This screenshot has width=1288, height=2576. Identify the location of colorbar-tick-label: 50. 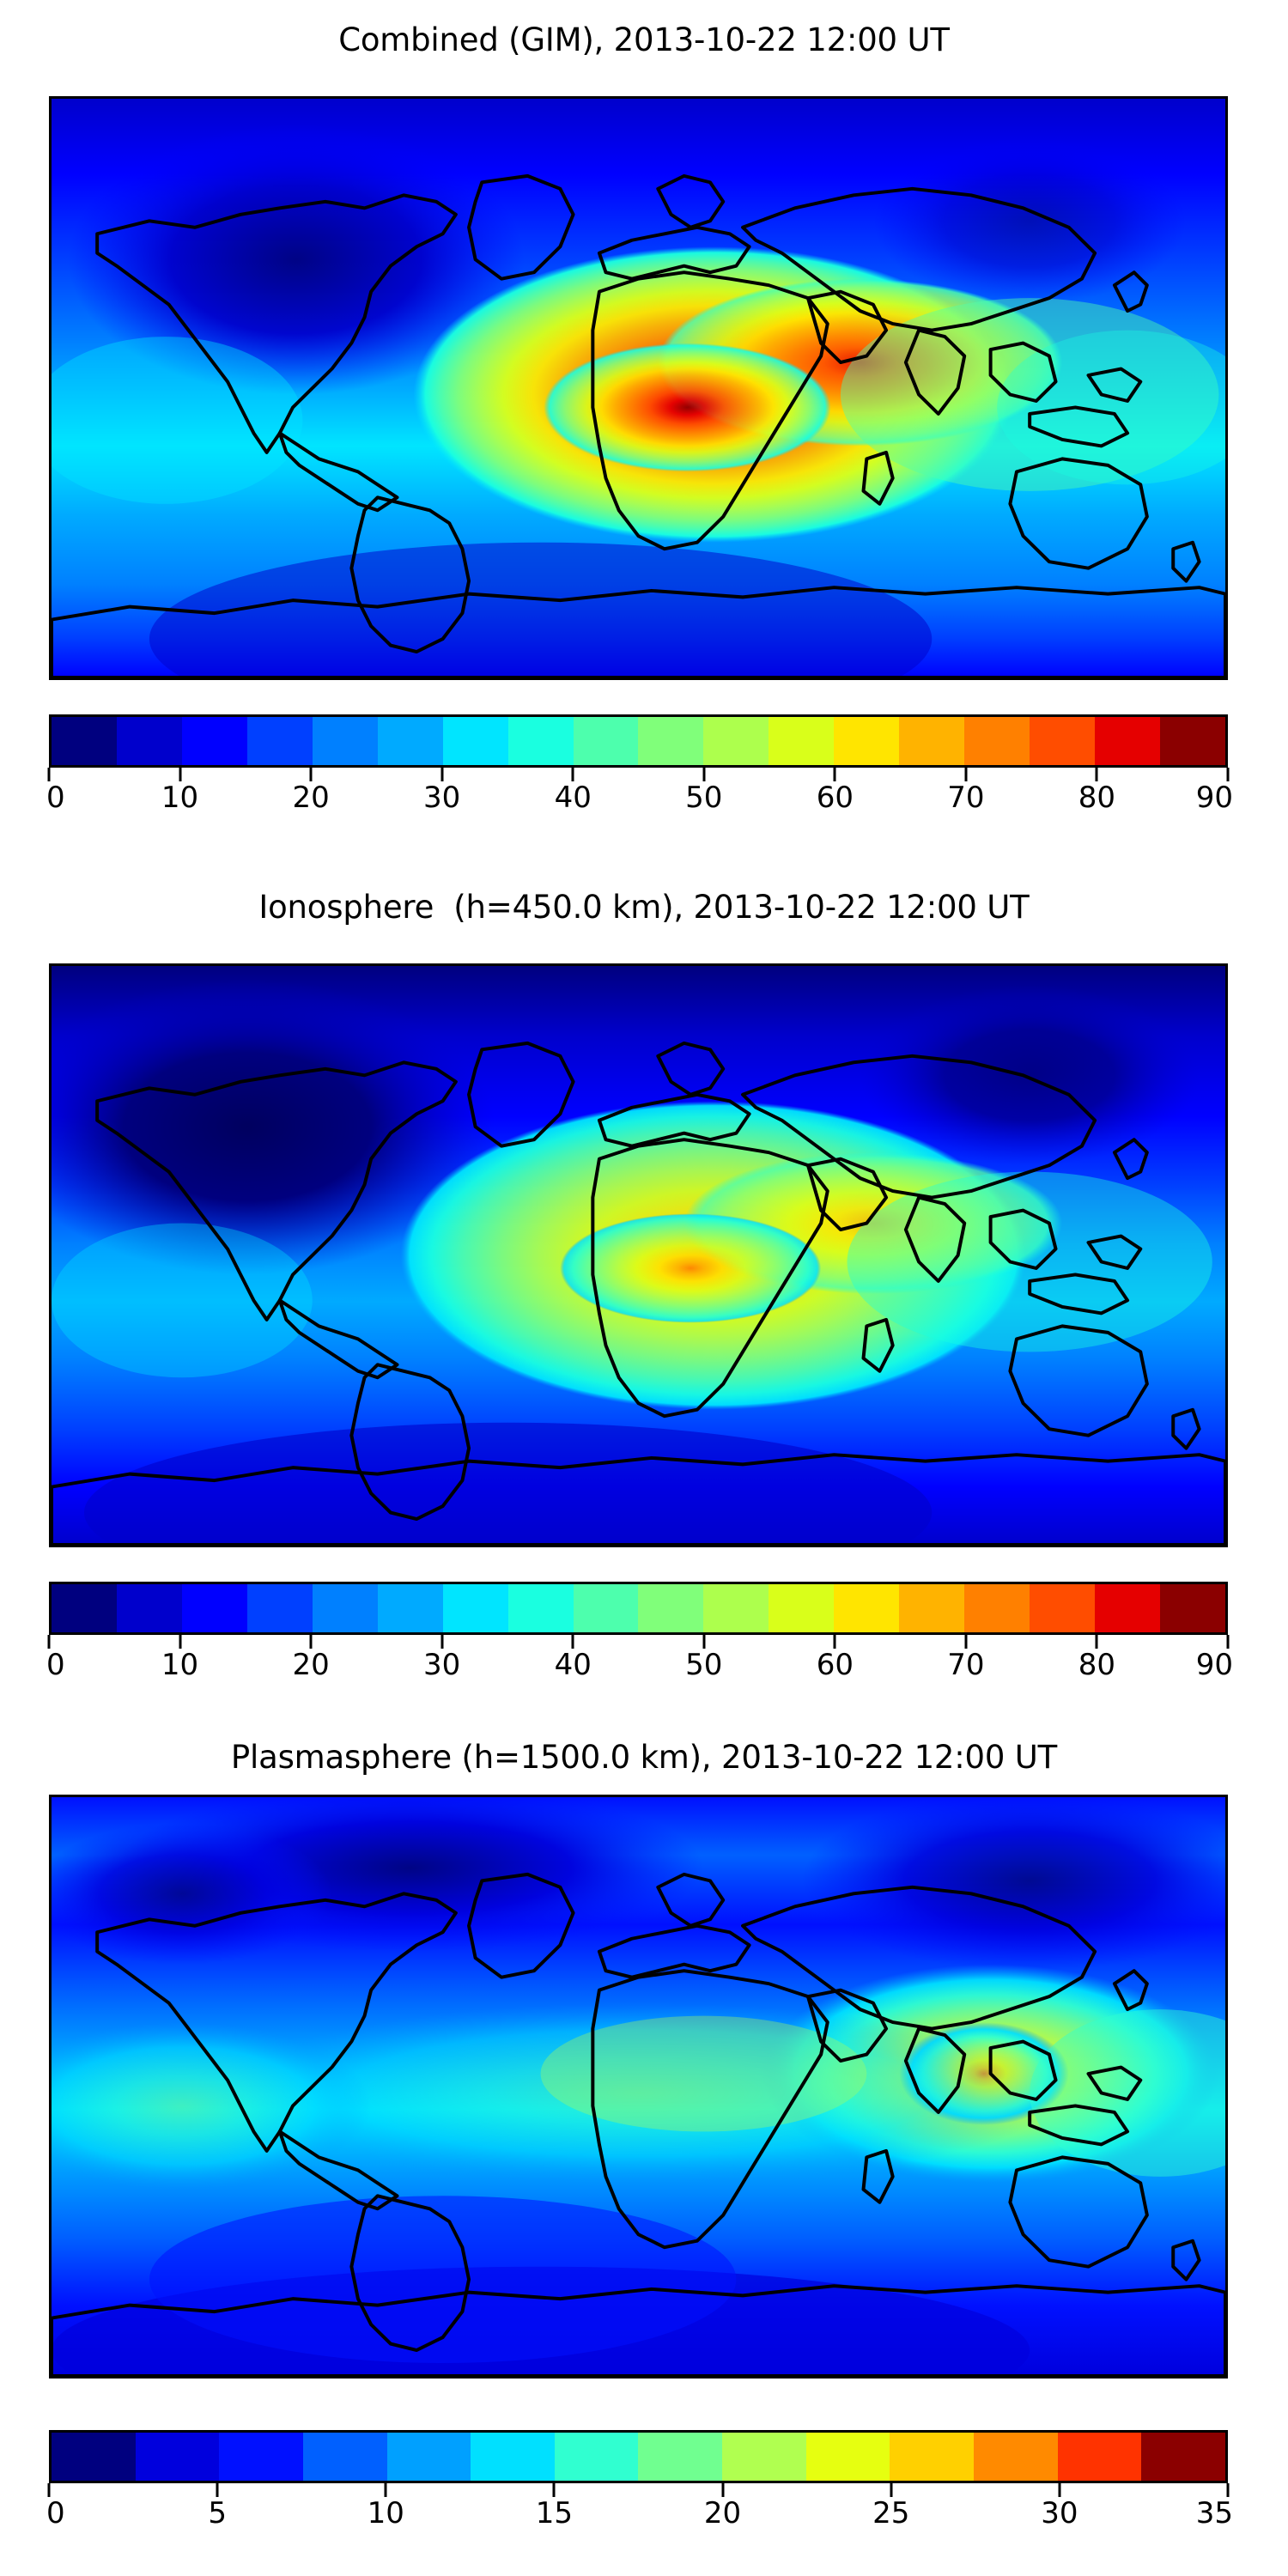
(704, 798).